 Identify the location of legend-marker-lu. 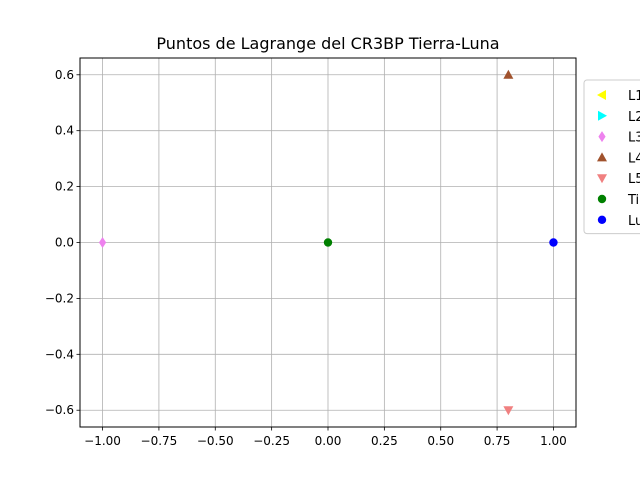
(602, 219).